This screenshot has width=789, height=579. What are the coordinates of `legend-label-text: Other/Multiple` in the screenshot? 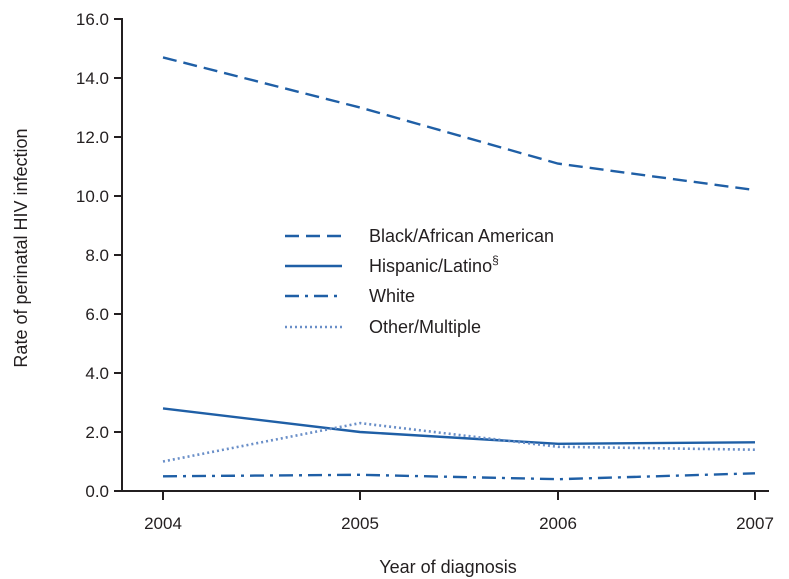 It's located at (425, 327).